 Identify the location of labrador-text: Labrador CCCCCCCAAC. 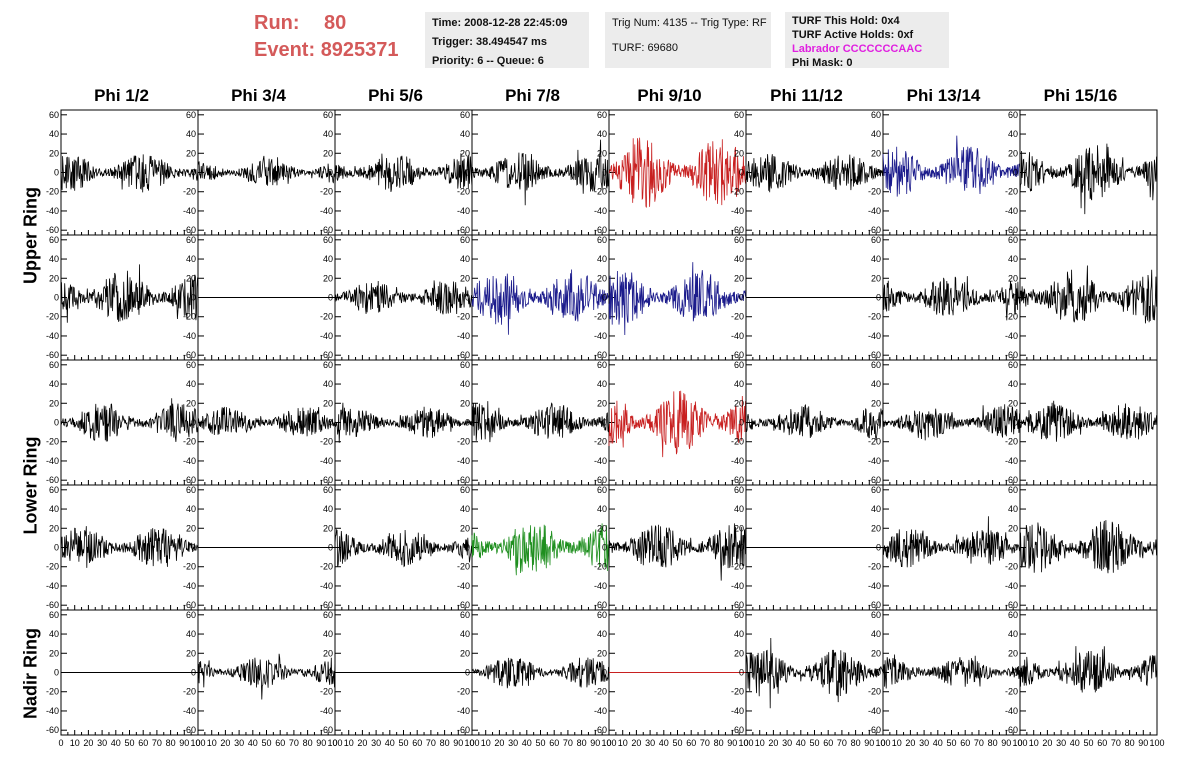
(857, 49).